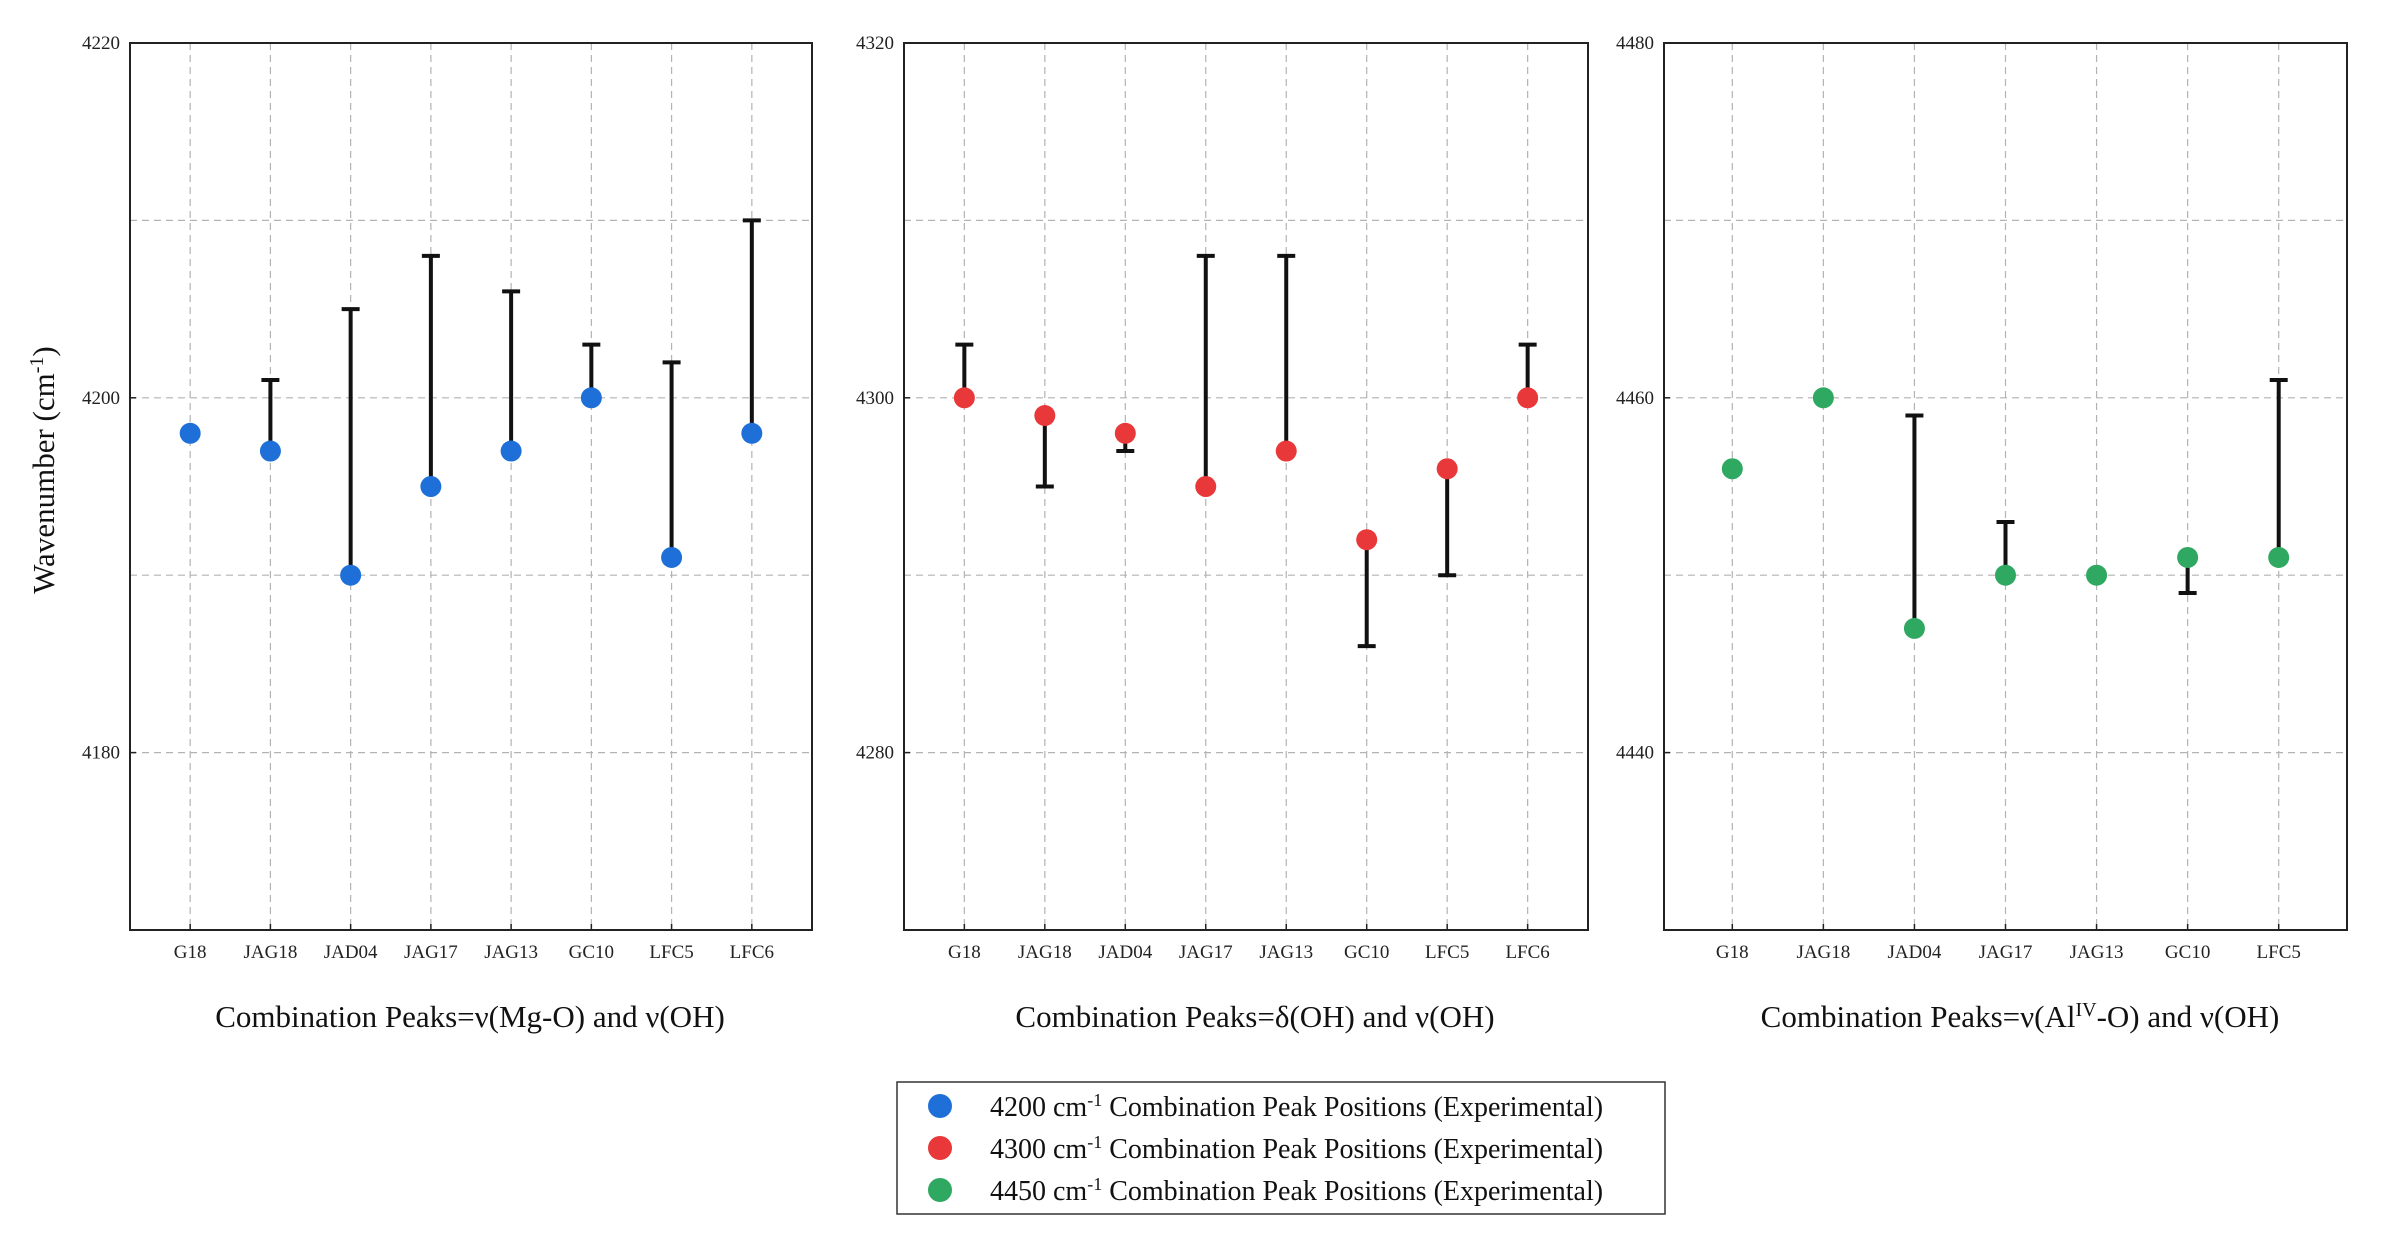  I want to click on x-axis-label-panel-3: Combination Peaks=ν(AlIV-O) and ν(OH), so click(2020, 1016).